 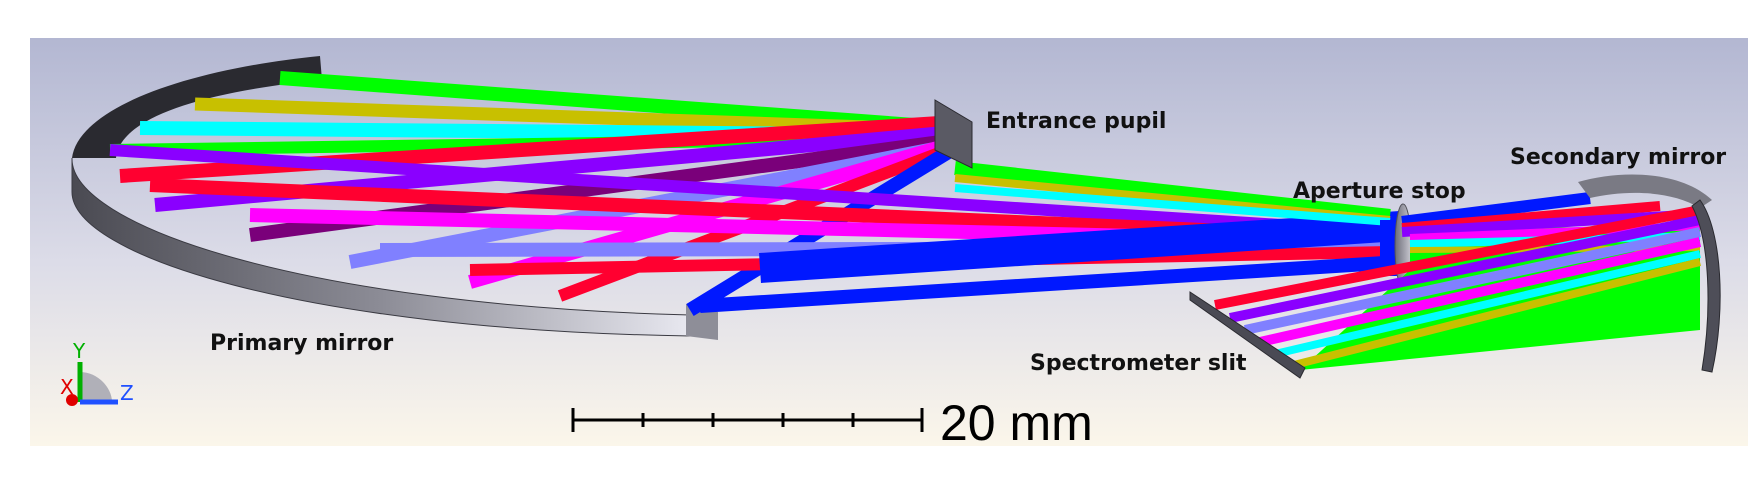 I want to click on ray-sec-red, so click(x=1531, y=217).